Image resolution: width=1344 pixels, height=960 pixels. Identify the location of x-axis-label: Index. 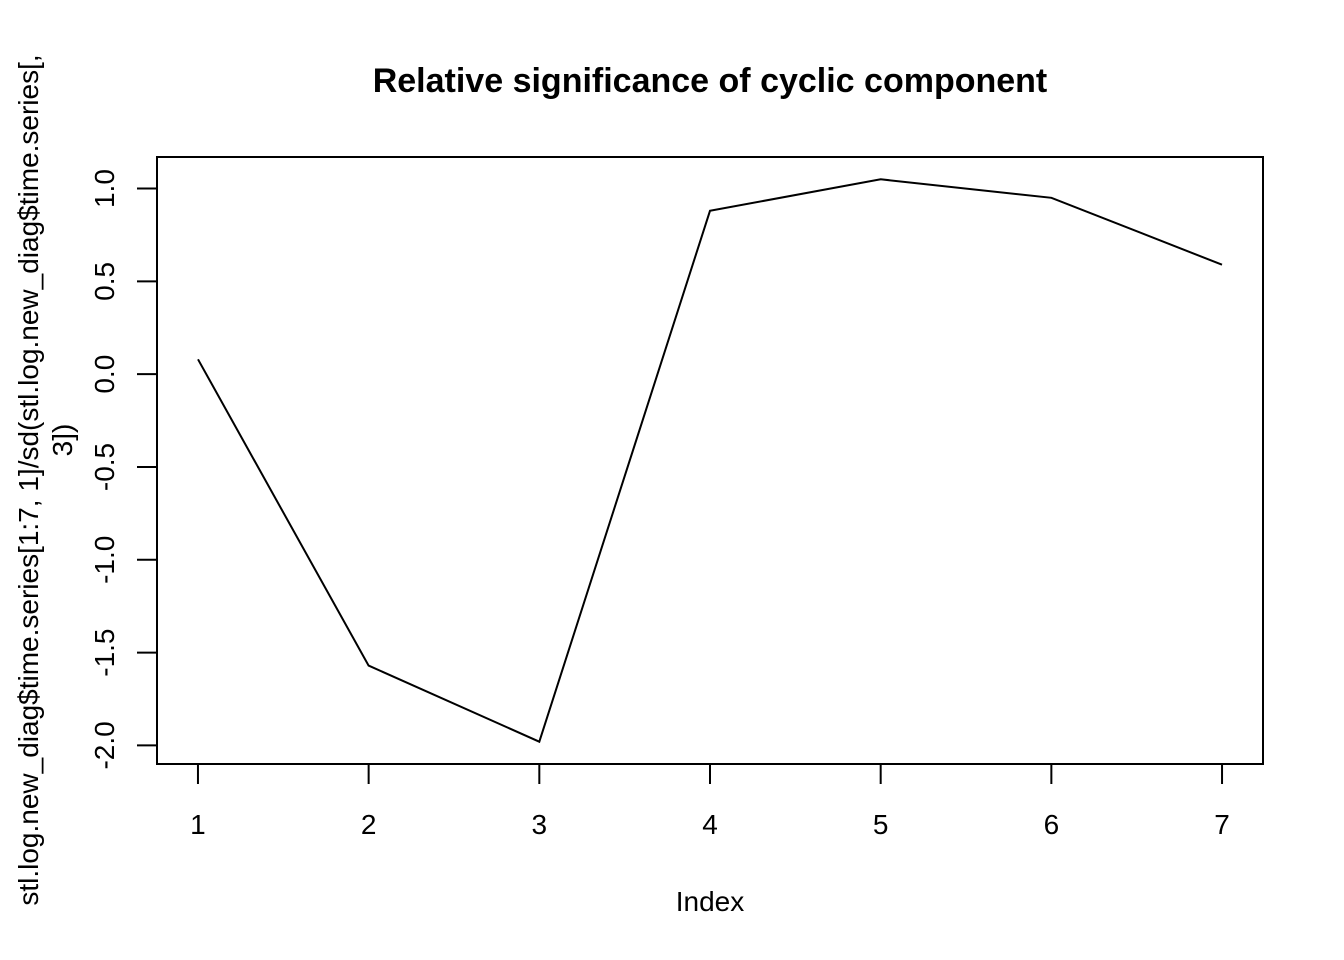
(710, 901).